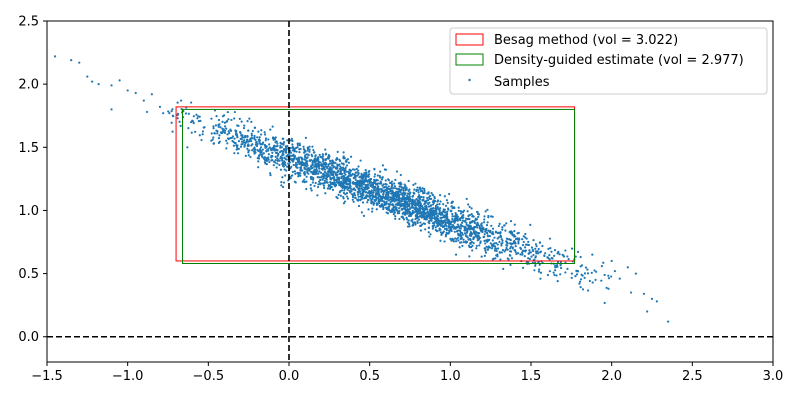 The image size is (800, 400). Describe the element at coordinates (522, 82) in the screenshot. I see `legend-label-samples: Samples` at that location.